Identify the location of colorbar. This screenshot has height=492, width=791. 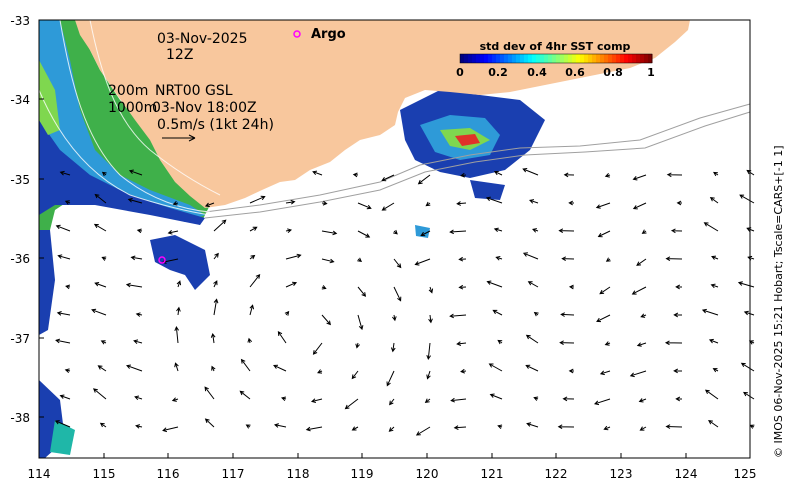
(556, 58).